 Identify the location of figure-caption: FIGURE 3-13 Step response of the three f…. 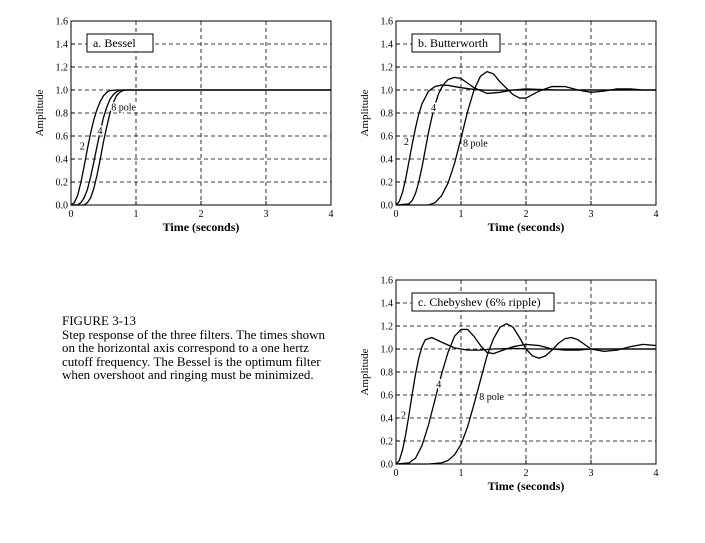
(198, 348).